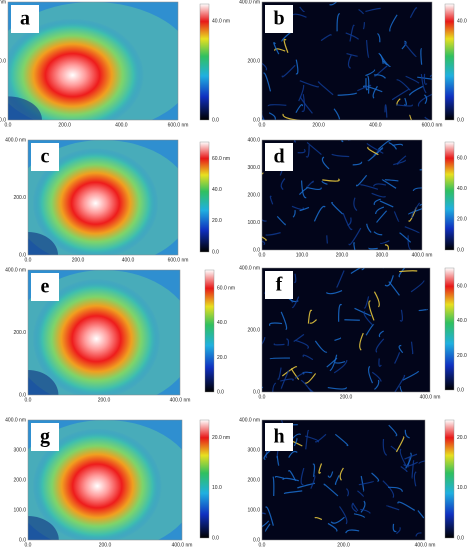  What do you see at coordinates (121, 125) in the screenshot?
I see `x-tick-label: 400.0` at bounding box center [121, 125].